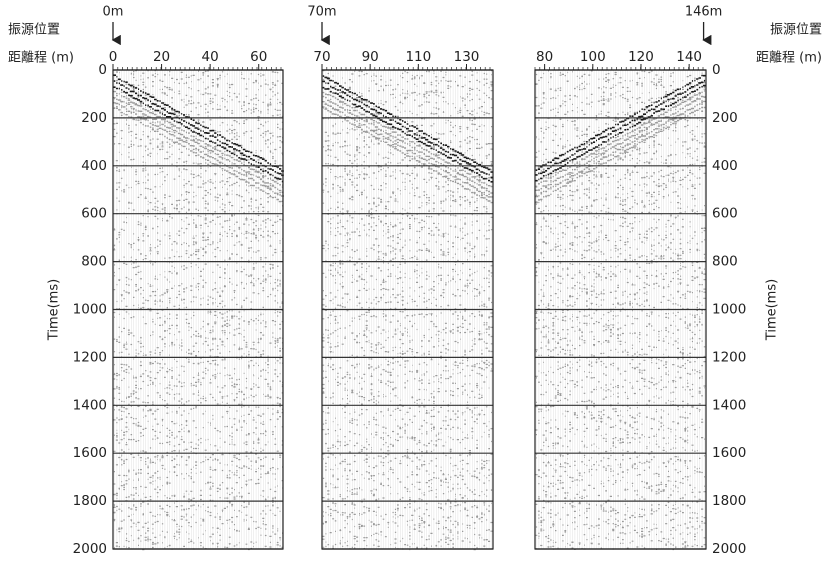  Describe the element at coordinates (210, 57) in the screenshot. I see `x-tick-label: 40` at that location.